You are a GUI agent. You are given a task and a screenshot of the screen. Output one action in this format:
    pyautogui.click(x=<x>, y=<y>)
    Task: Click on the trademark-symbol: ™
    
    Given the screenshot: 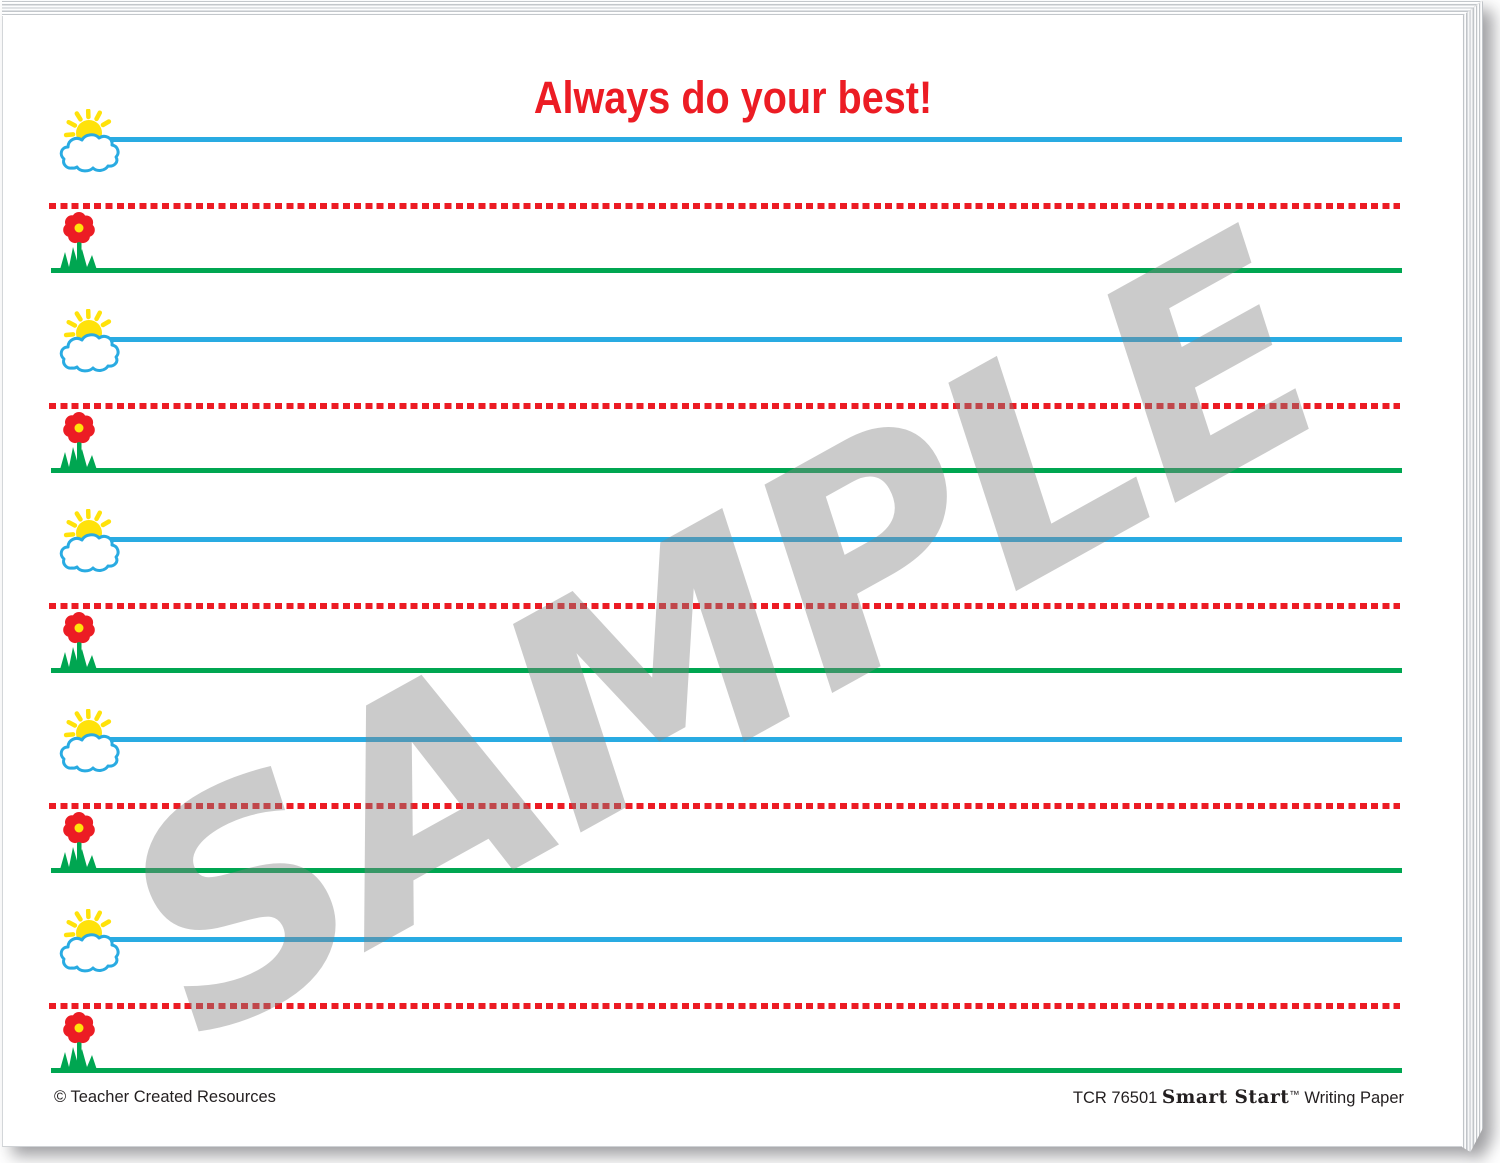 What is the action you would take?
    pyautogui.click(x=1294, y=1095)
    